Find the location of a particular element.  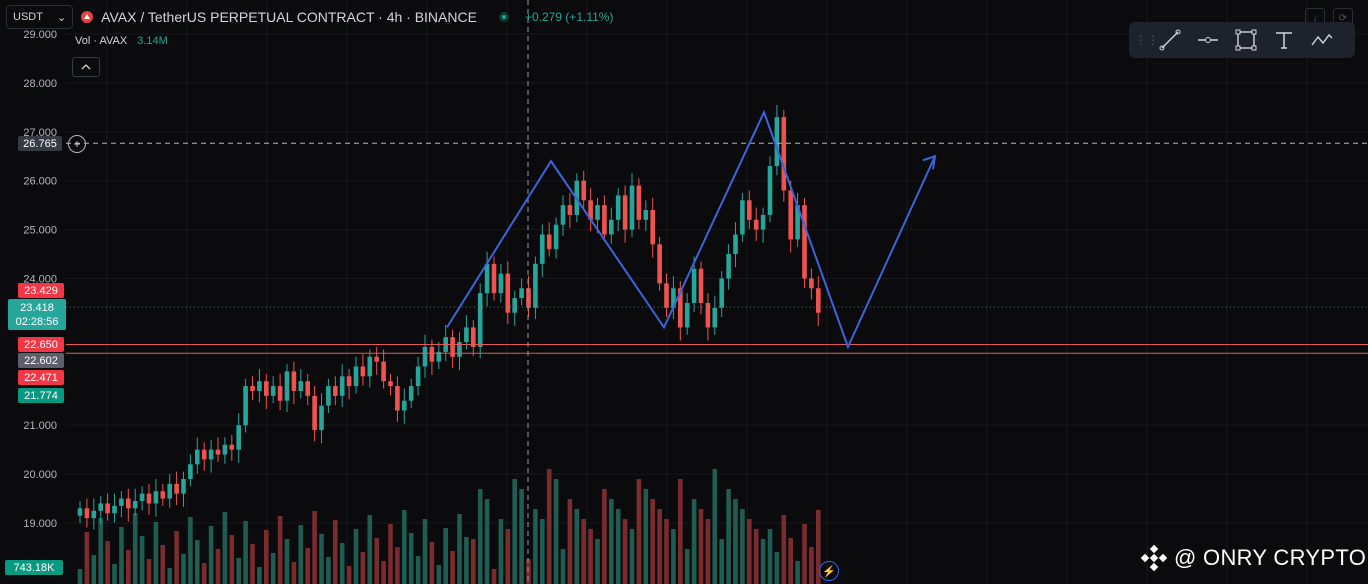

rectangle-icon is located at coordinates (1246, 40).